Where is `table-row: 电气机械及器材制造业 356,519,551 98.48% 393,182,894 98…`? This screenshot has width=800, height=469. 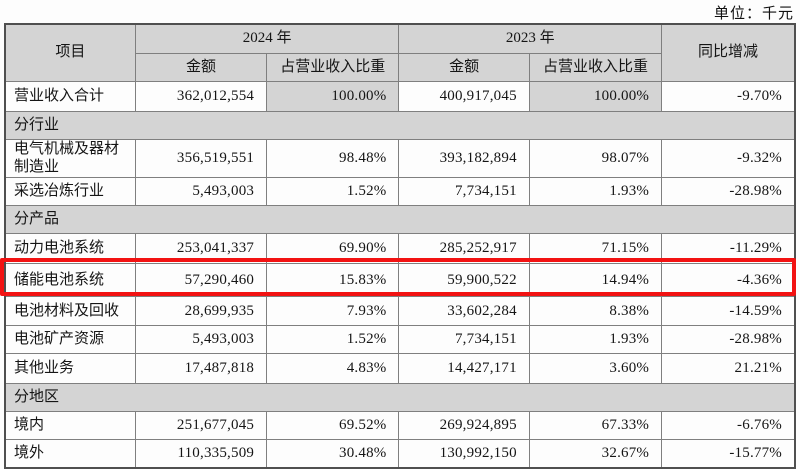
table-row: 电气机械及器材制造业 356,519,551 98.48% 393,182,894 98… is located at coordinates (400, 158).